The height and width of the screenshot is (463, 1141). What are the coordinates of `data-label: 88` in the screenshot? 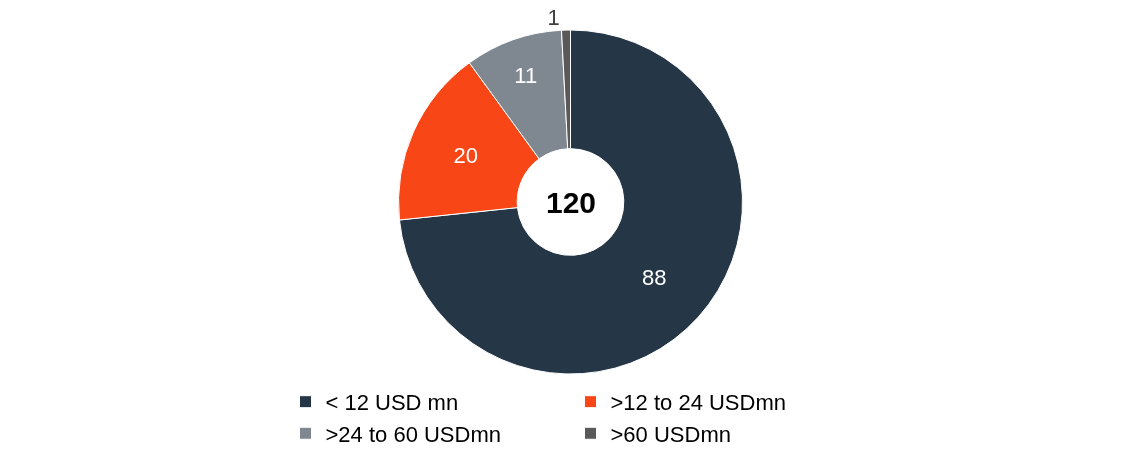 It's located at (654, 277).